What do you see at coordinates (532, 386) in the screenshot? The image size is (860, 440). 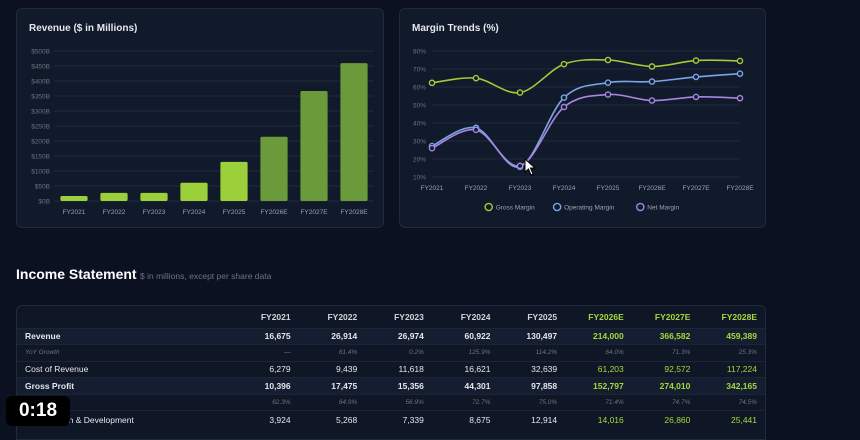 I see `table-cell: 97,858` at bounding box center [532, 386].